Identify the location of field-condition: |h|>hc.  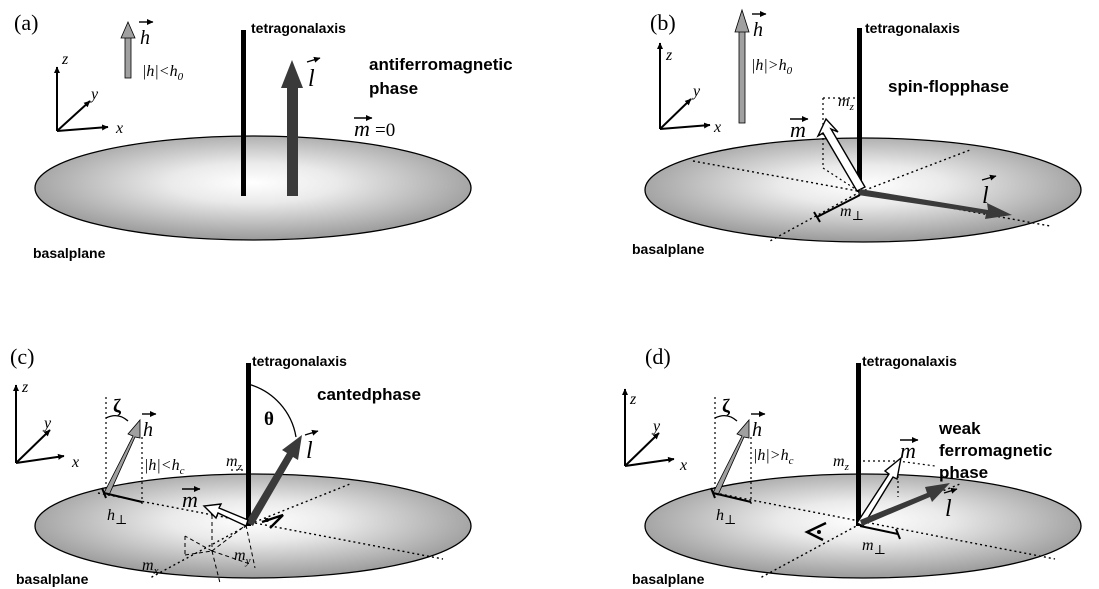
(773, 457).